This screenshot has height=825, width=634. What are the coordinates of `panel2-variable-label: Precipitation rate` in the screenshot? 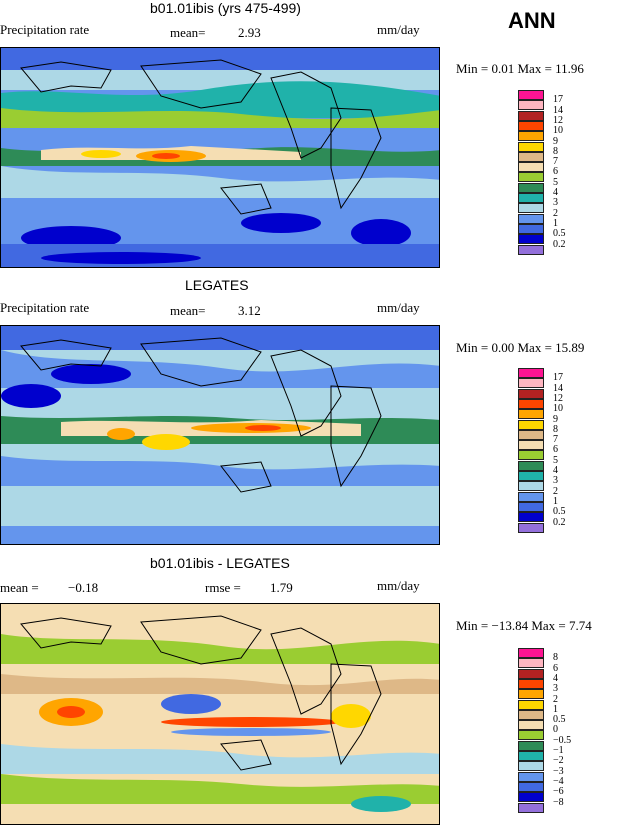 It's located at (45, 307).